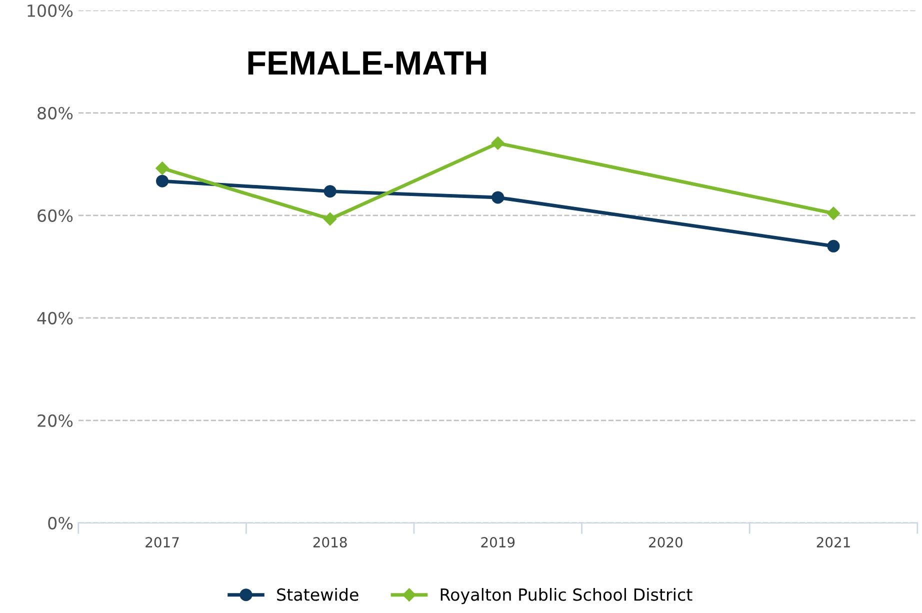  What do you see at coordinates (665, 542) in the screenshot?
I see `x-tick-label: 2020` at bounding box center [665, 542].